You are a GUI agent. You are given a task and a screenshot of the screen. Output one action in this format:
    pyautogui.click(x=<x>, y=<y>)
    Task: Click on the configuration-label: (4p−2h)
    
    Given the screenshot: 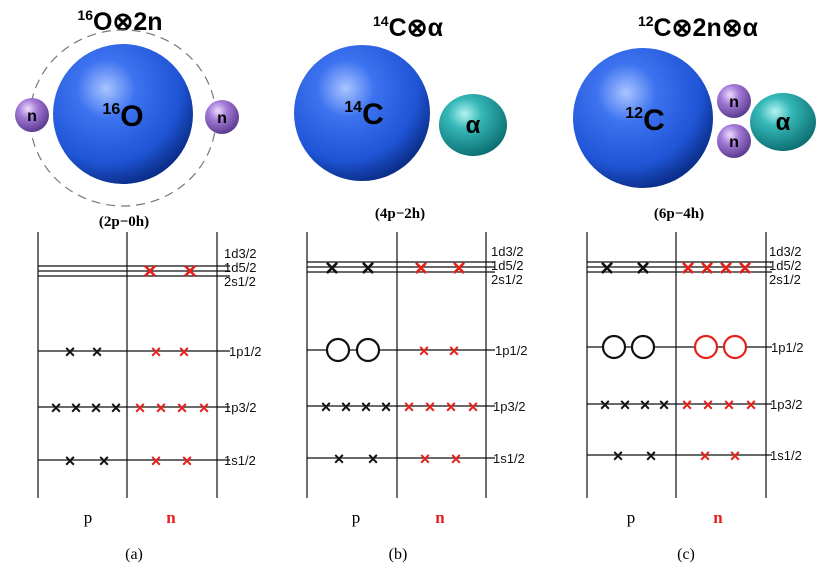 What is the action you would take?
    pyautogui.click(x=400, y=214)
    